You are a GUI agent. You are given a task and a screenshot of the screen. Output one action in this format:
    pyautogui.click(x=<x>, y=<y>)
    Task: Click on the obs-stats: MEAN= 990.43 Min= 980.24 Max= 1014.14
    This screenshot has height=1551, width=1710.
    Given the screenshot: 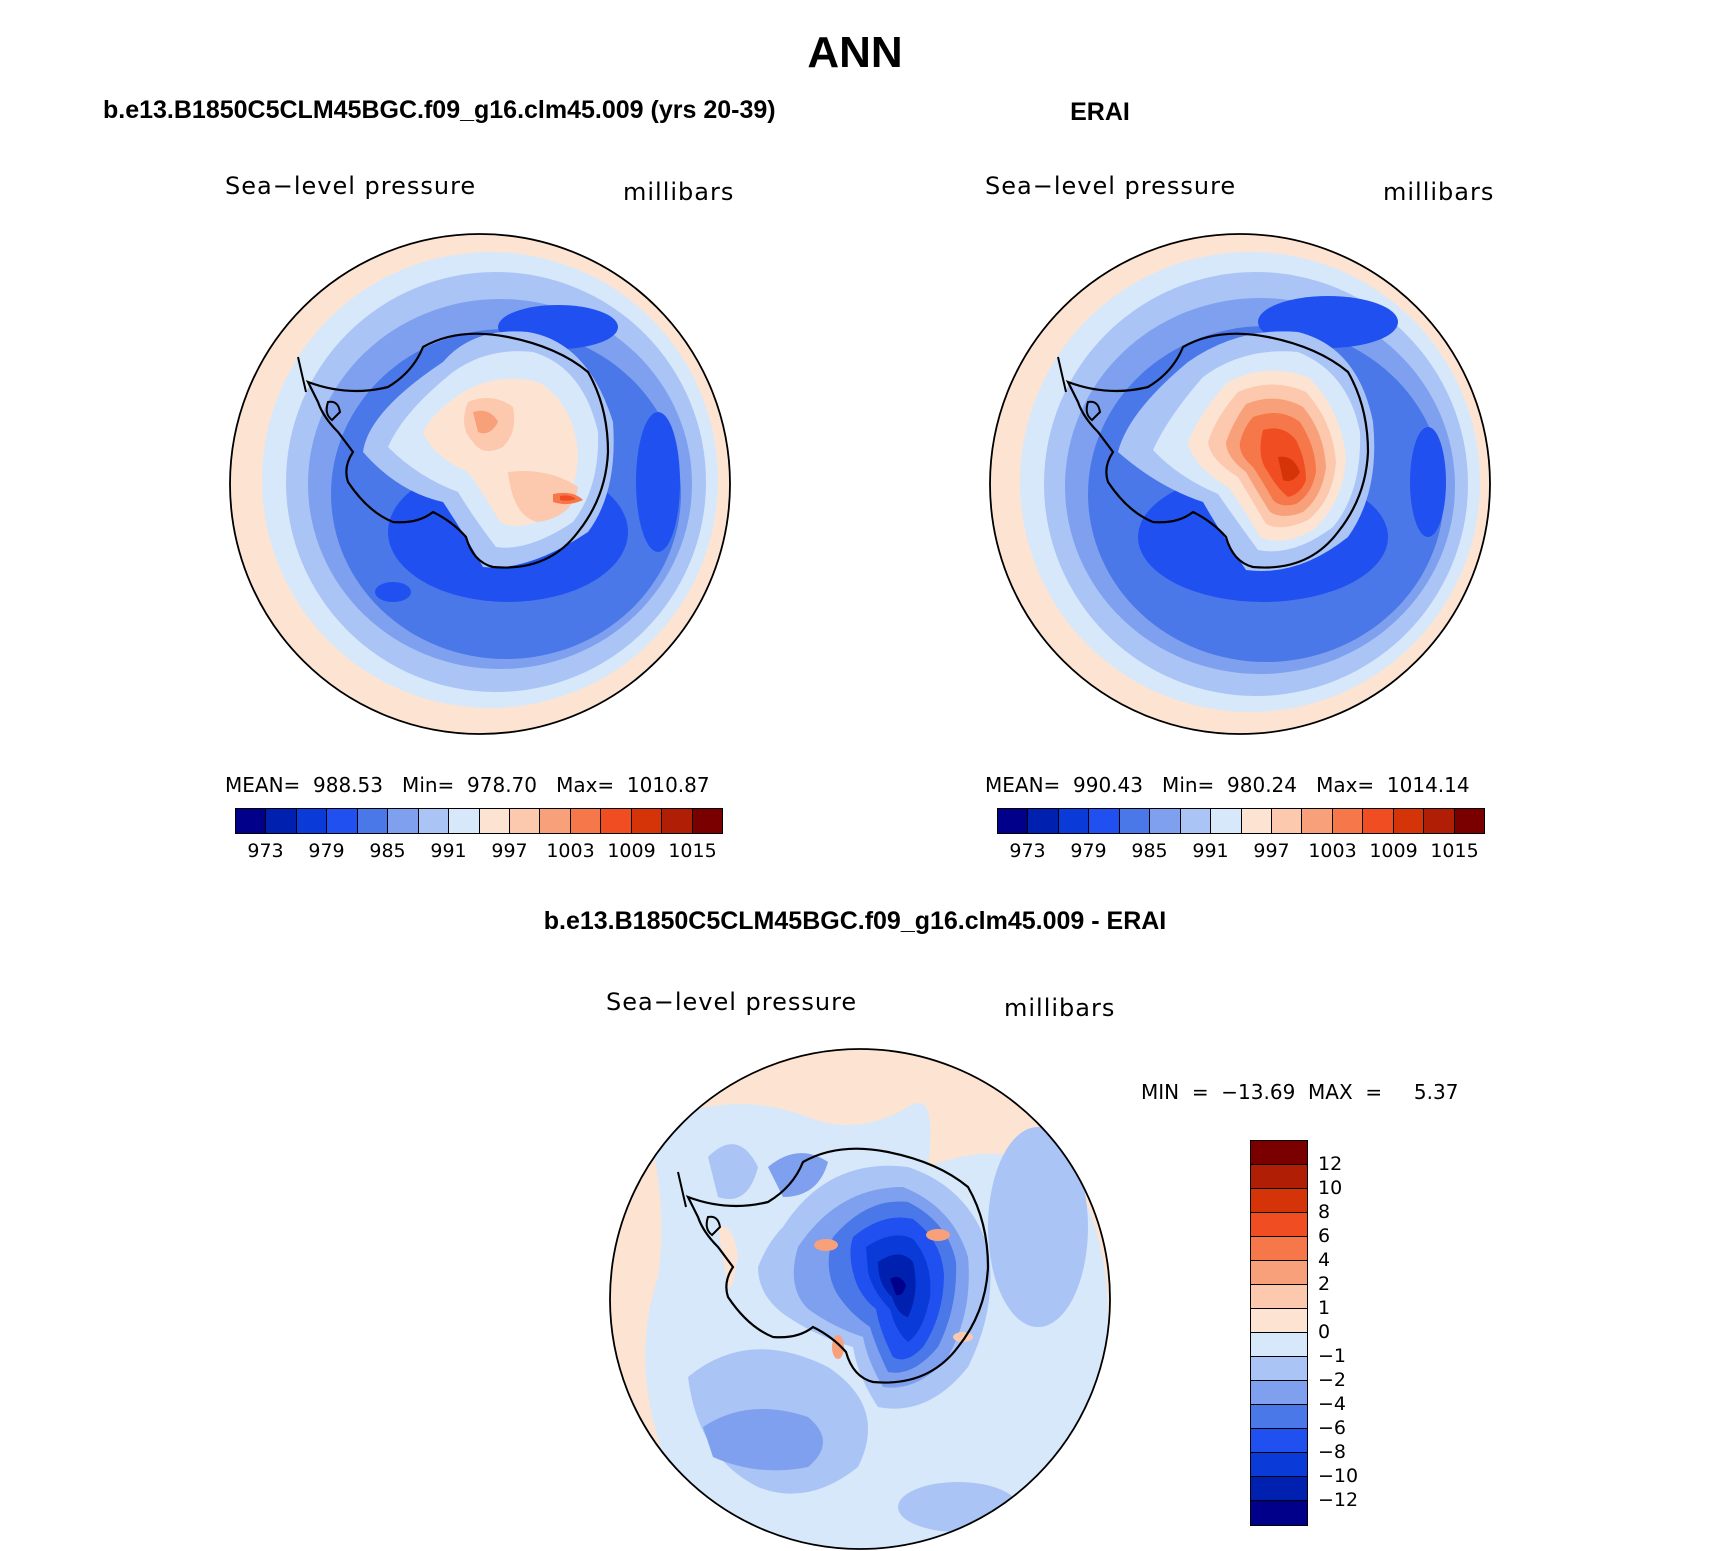 What is the action you would take?
    pyautogui.click(x=1227, y=785)
    